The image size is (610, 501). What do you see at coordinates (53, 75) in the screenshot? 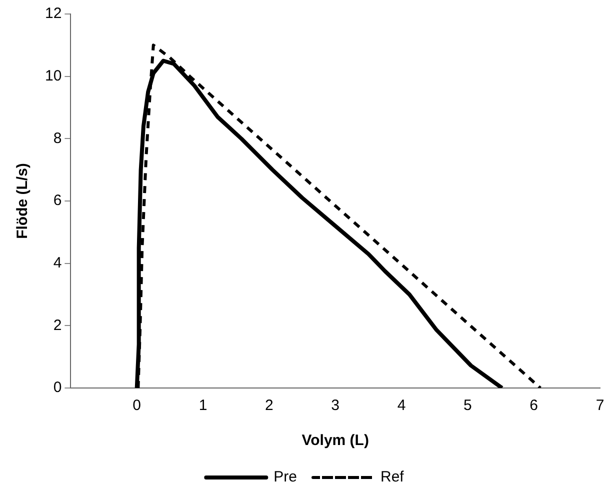
I see `y-tick-label: 10` at bounding box center [53, 75].